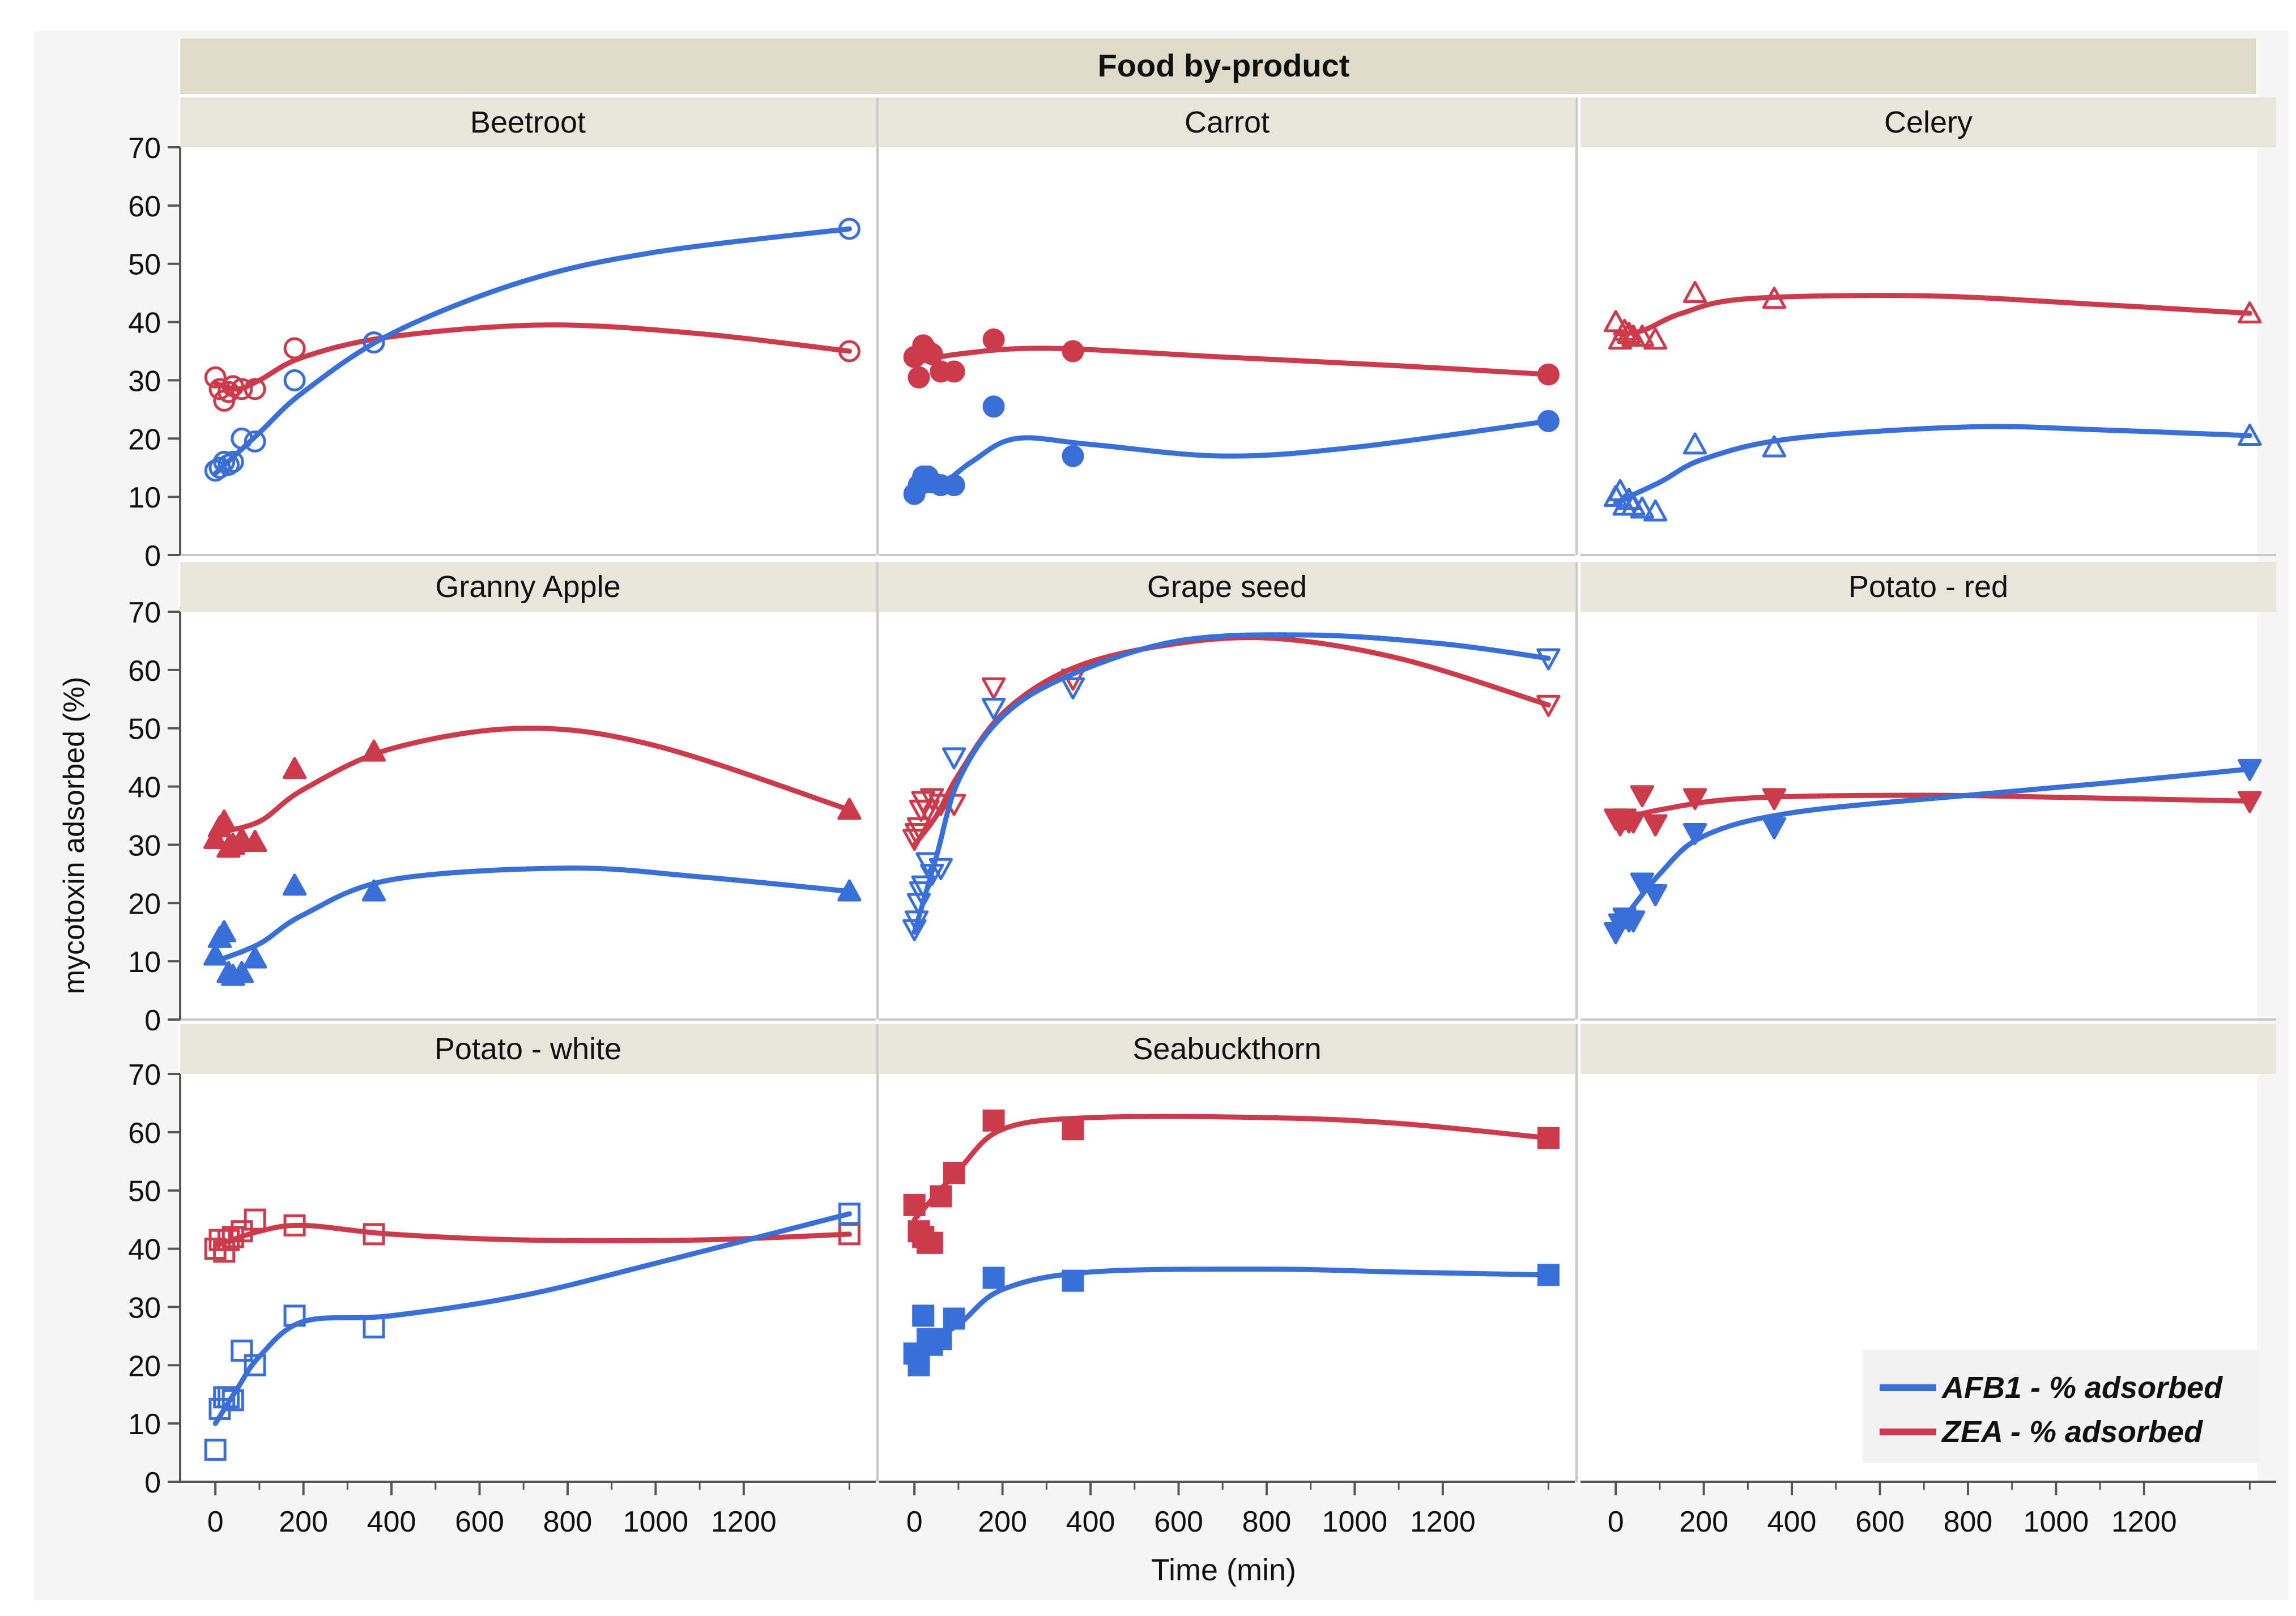 The height and width of the screenshot is (1616, 2296). I want to click on panel-0: Beetroot 0 10 20 30 40 50 60 70, so click(503, 335).